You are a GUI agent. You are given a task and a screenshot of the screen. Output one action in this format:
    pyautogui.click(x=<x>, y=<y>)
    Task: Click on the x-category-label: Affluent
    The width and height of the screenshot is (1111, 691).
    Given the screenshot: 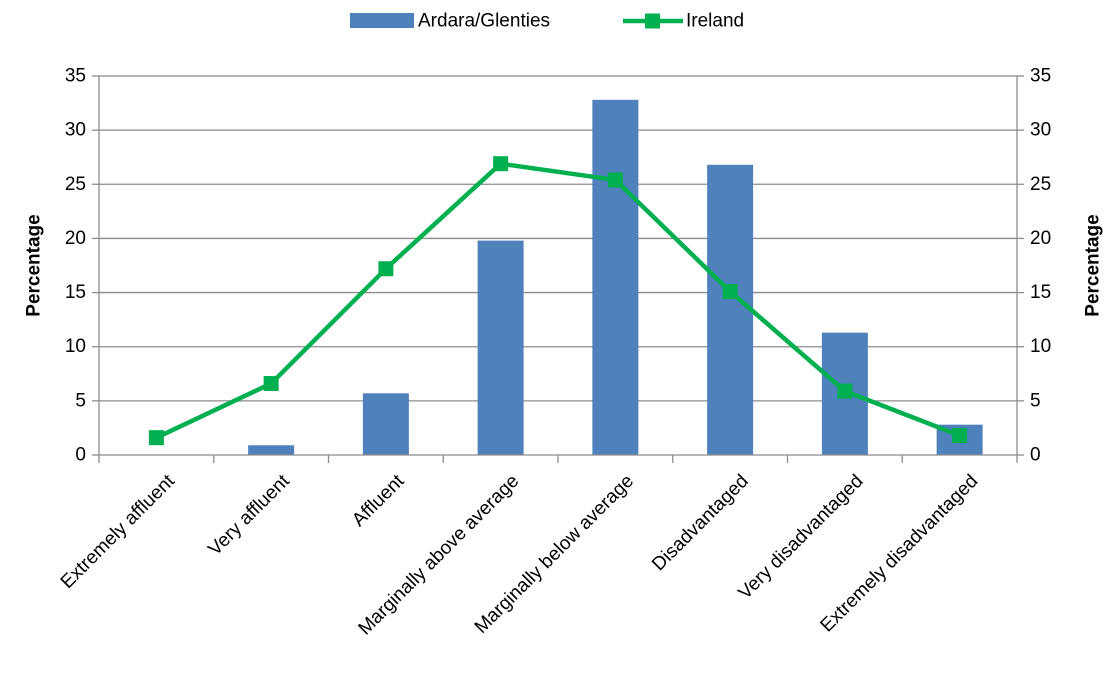 What is the action you would take?
    pyautogui.click(x=378, y=500)
    